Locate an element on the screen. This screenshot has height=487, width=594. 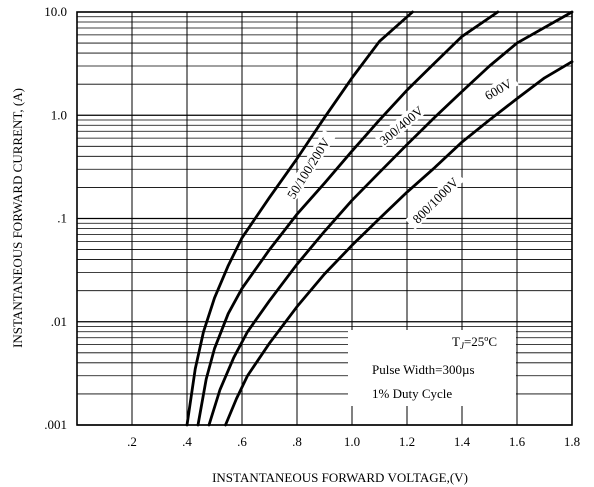
x-tick-label: .8 is located at coordinates (297, 441).